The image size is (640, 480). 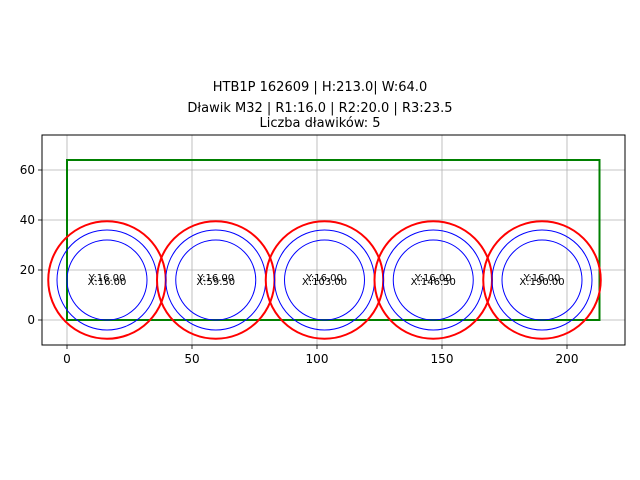 What do you see at coordinates (442, 359) in the screenshot?
I see `x-tick-label: 150` at bounding box center [442, 359].